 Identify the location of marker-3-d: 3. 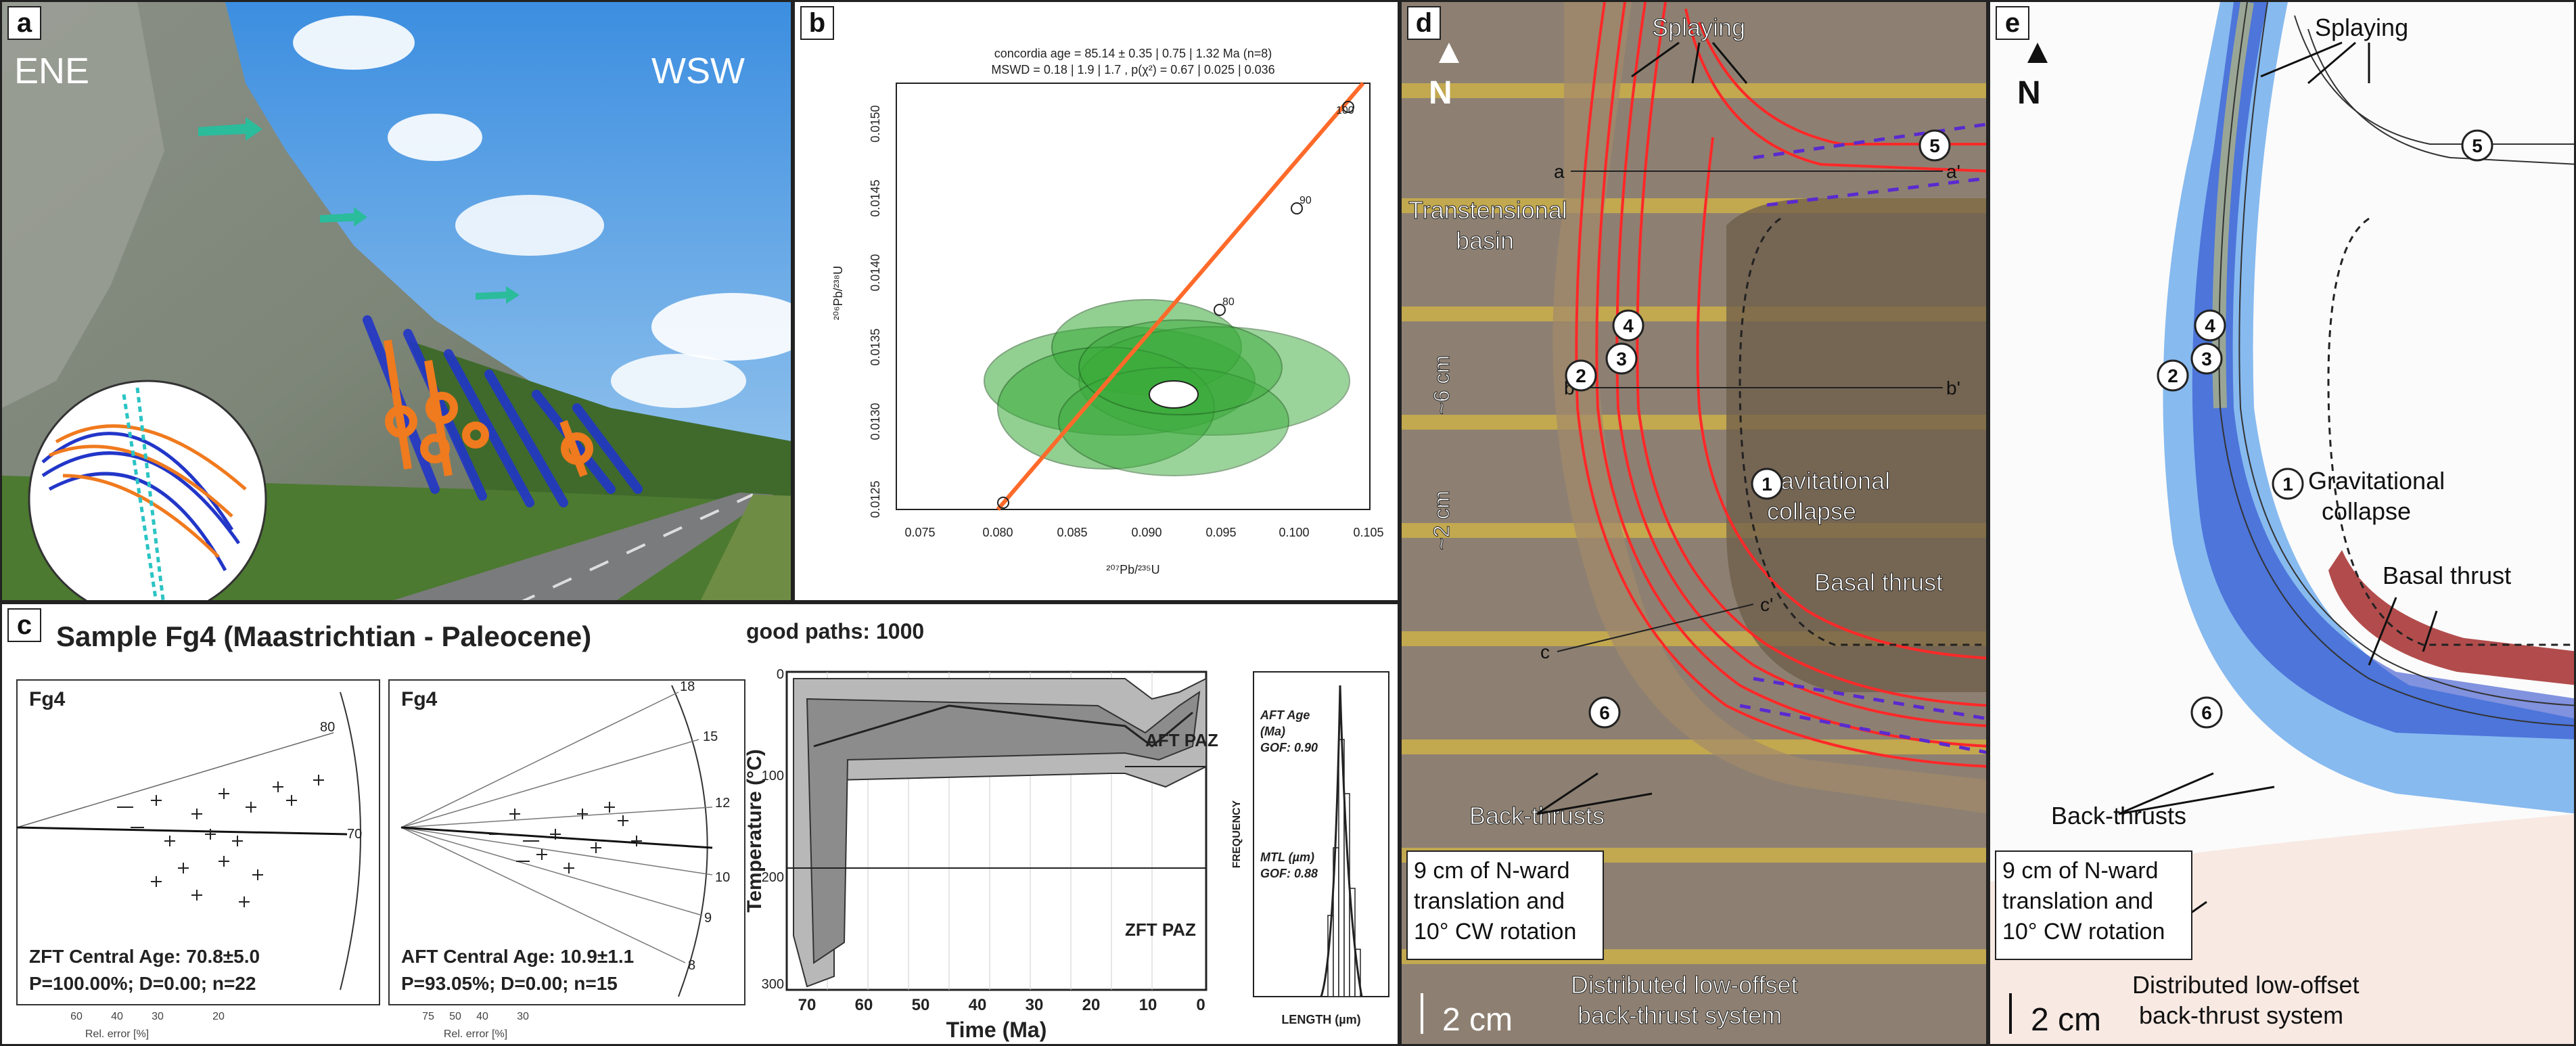
(1621, 358).